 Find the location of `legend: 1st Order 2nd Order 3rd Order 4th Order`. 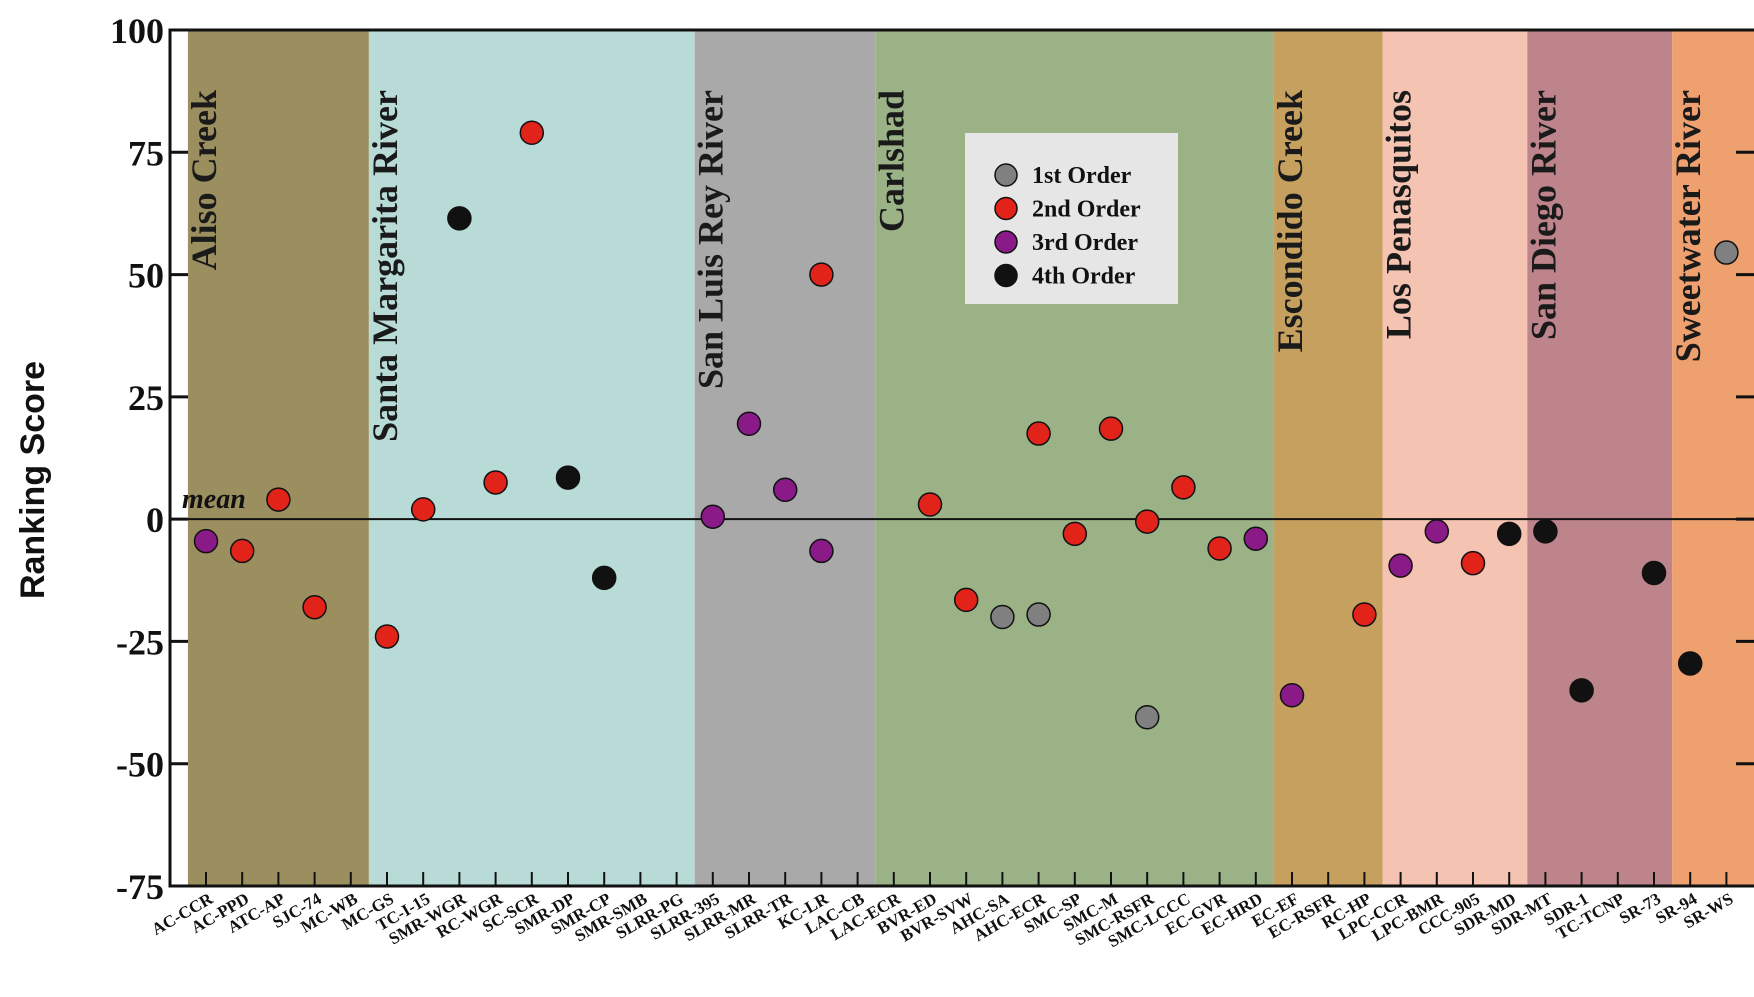

legend: 1st Order 2nd Order 3rd Order 4th Order is located at coordinates (1071, 218).